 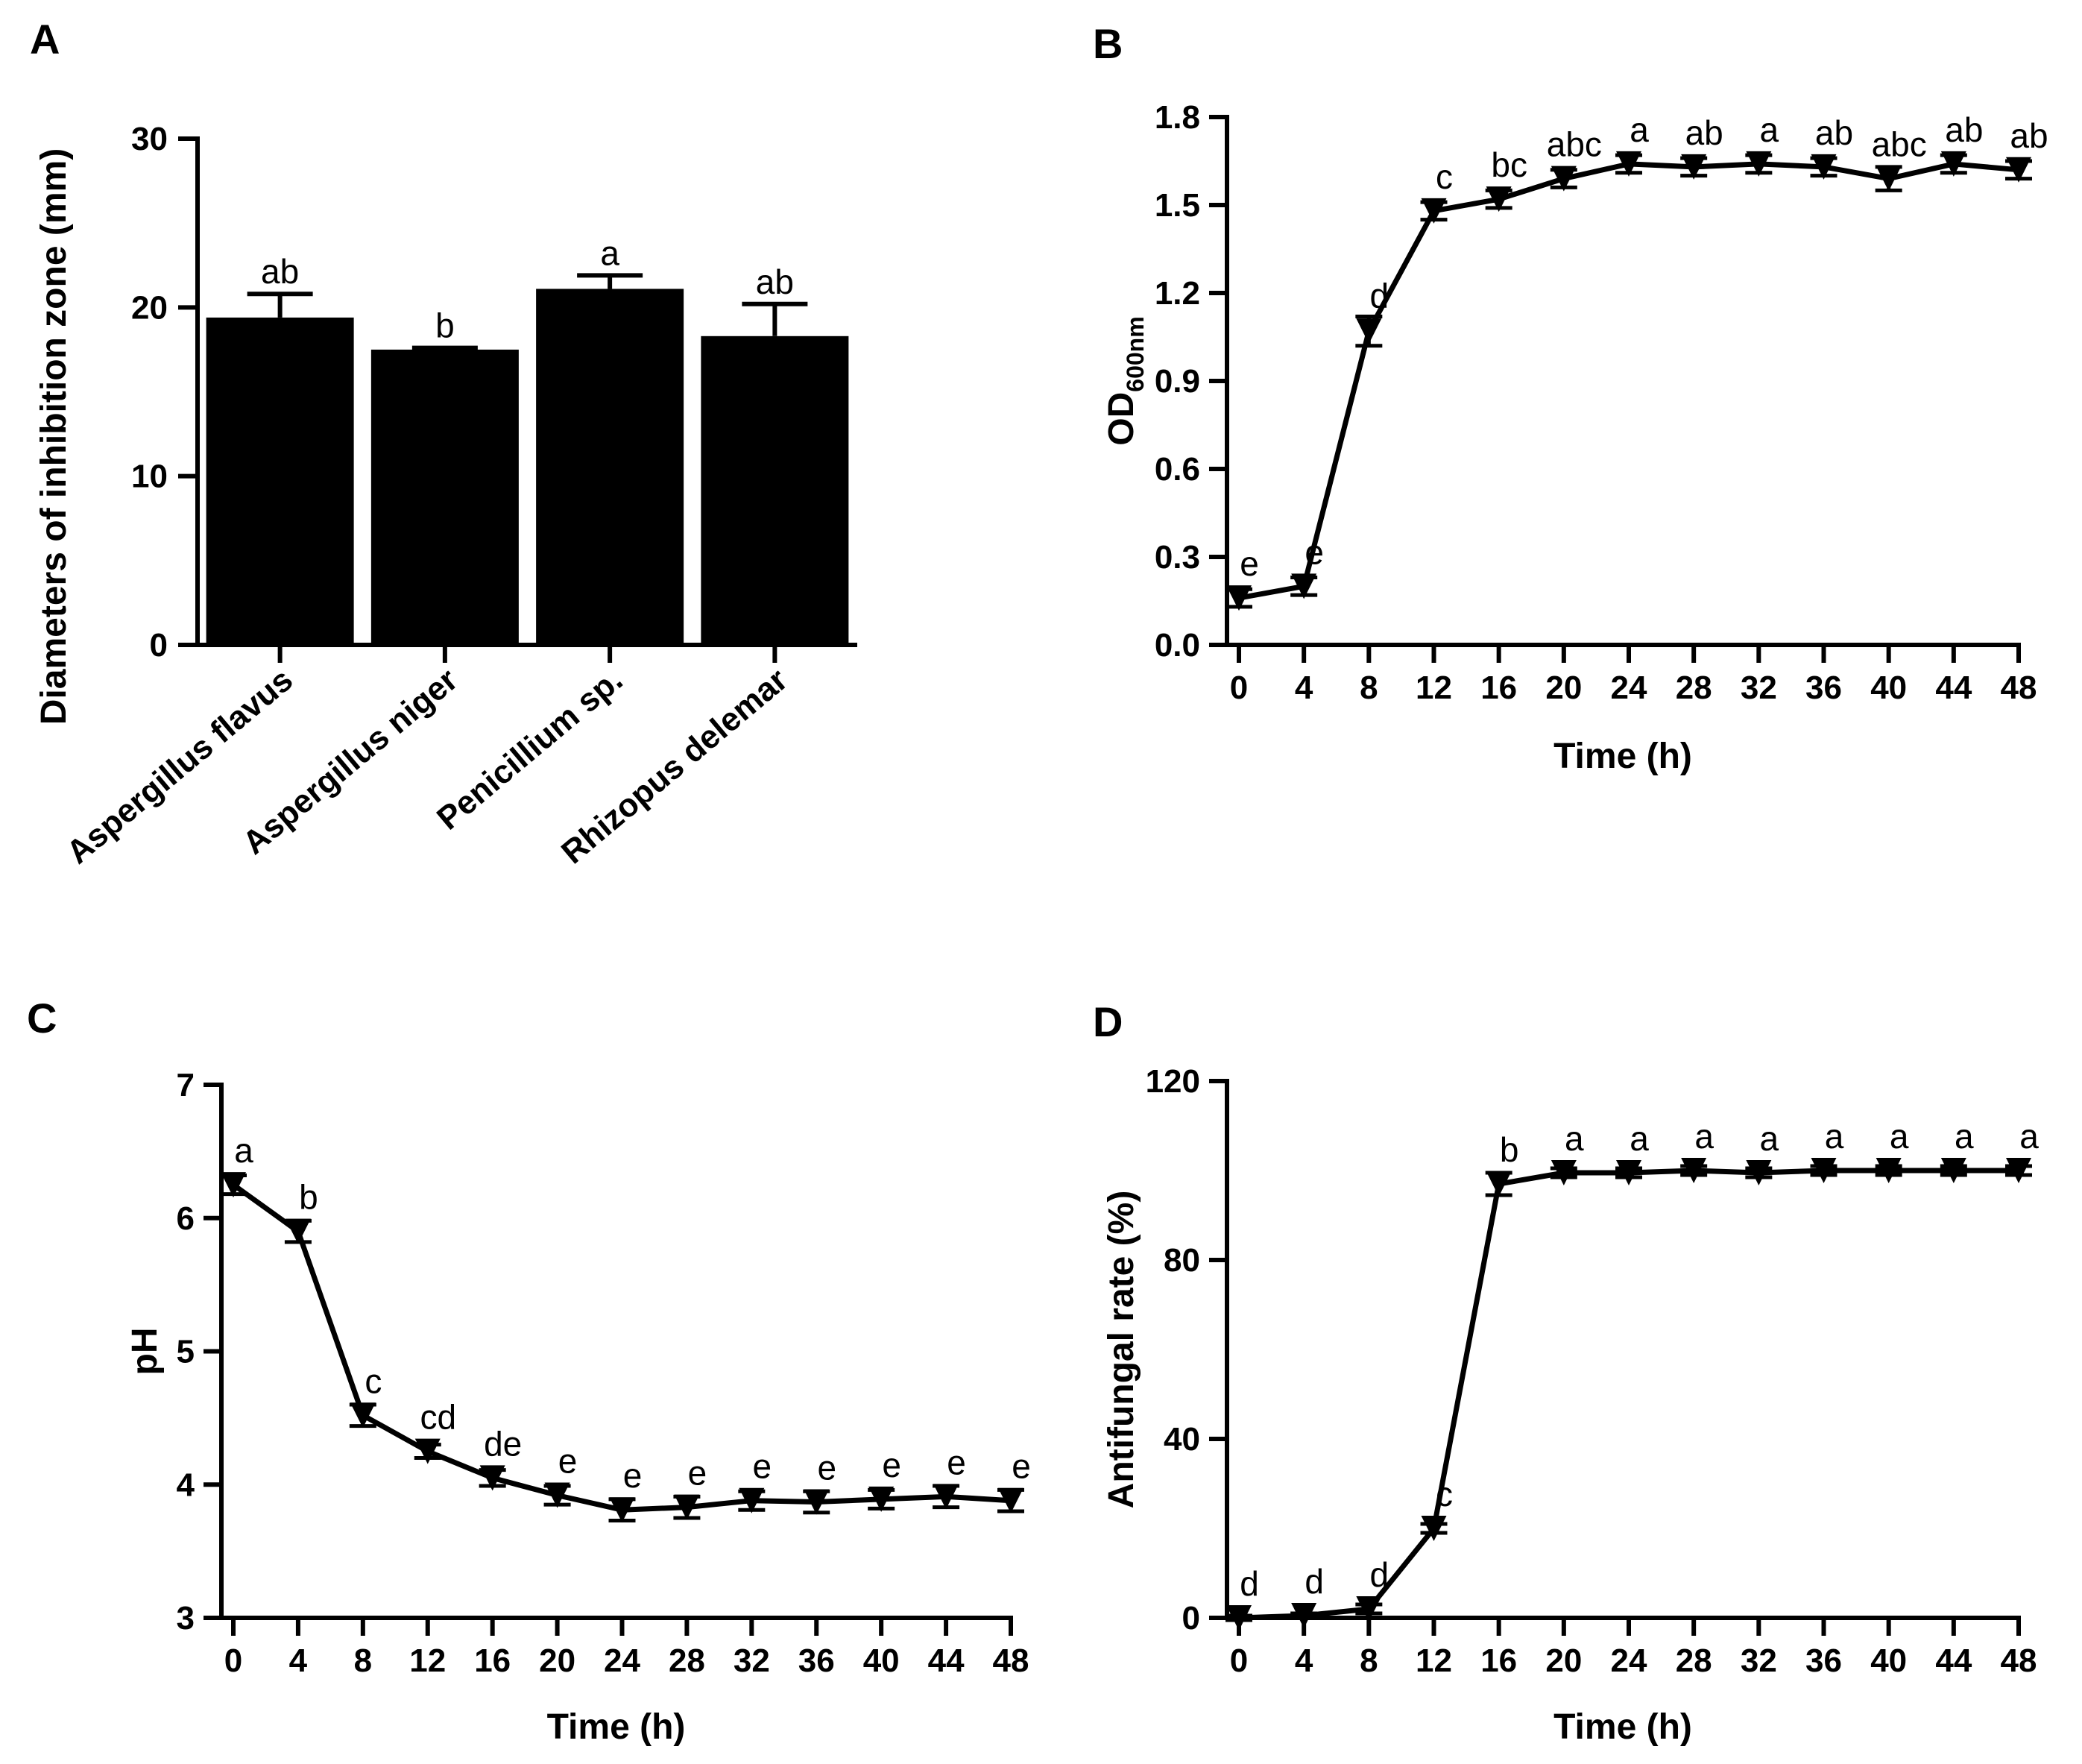 What do you see at coordinates (881, 1660) in the screenshot?
I see `panel-c-x-tick-label: 40` at bounding box center [881, 1660].